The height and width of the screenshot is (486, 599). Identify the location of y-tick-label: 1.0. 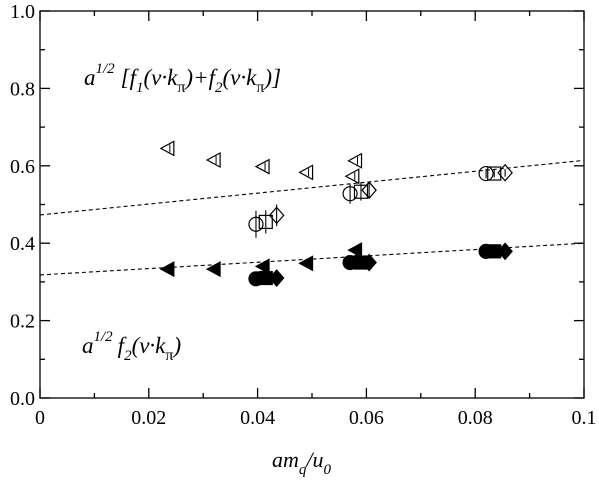
(22, 12).